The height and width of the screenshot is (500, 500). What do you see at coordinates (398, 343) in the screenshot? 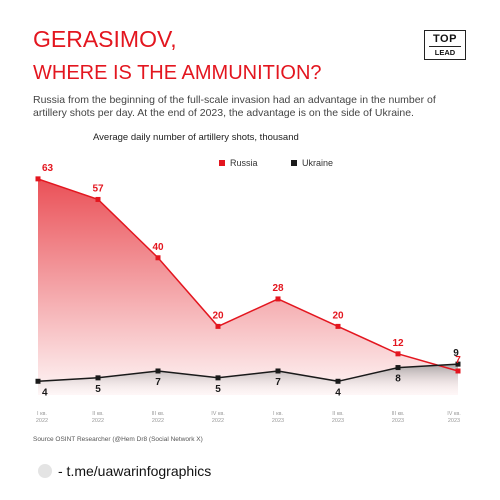
I see `russia-value-label: 12` at bounding box center [398, 343].